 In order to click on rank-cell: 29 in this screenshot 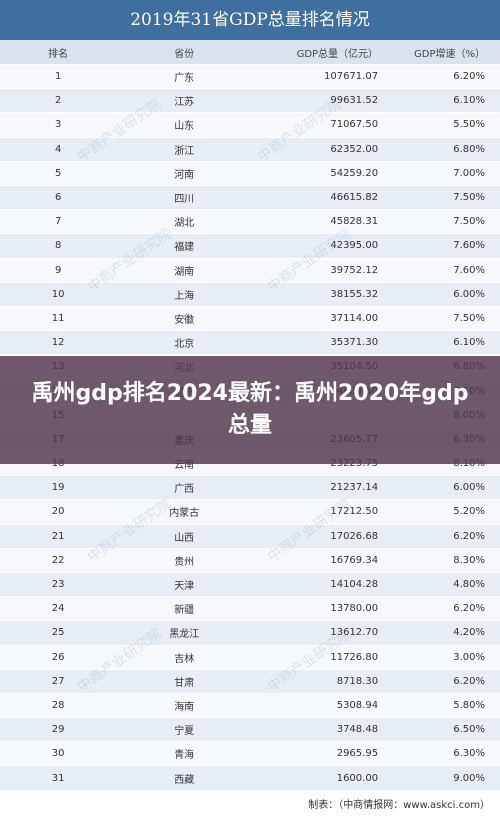, I will do `click(58, 730)`.